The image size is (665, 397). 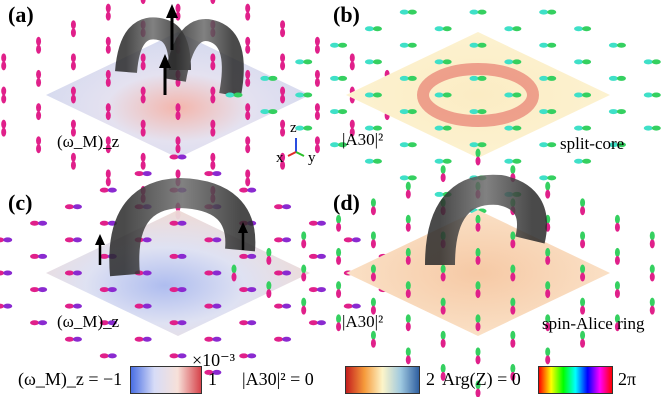 I want to click on y-axis-arrow, so click(x=300, y=154).